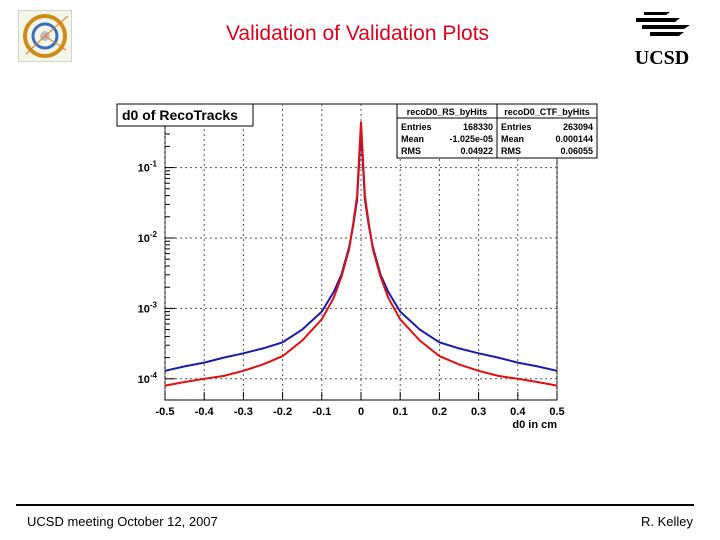 The width and height of the screenshot is (720, 540). Describe the element at coordinates (180, 115) in the screenshot. I see `chart-title: d0 of RecoTracks` at that location.